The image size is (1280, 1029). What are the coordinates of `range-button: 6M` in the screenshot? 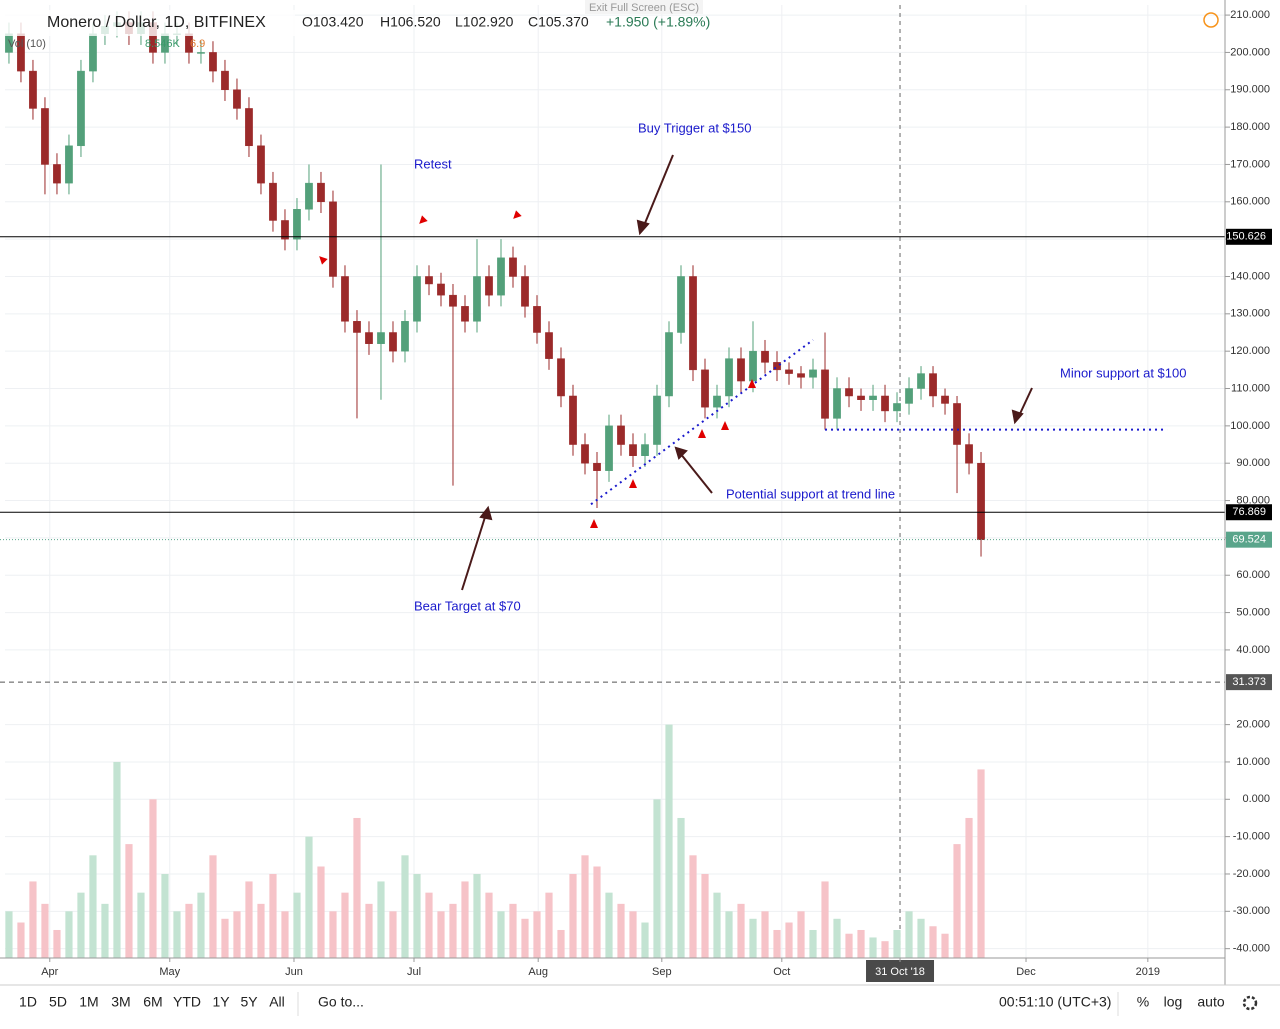 It's located at (152, 1002).